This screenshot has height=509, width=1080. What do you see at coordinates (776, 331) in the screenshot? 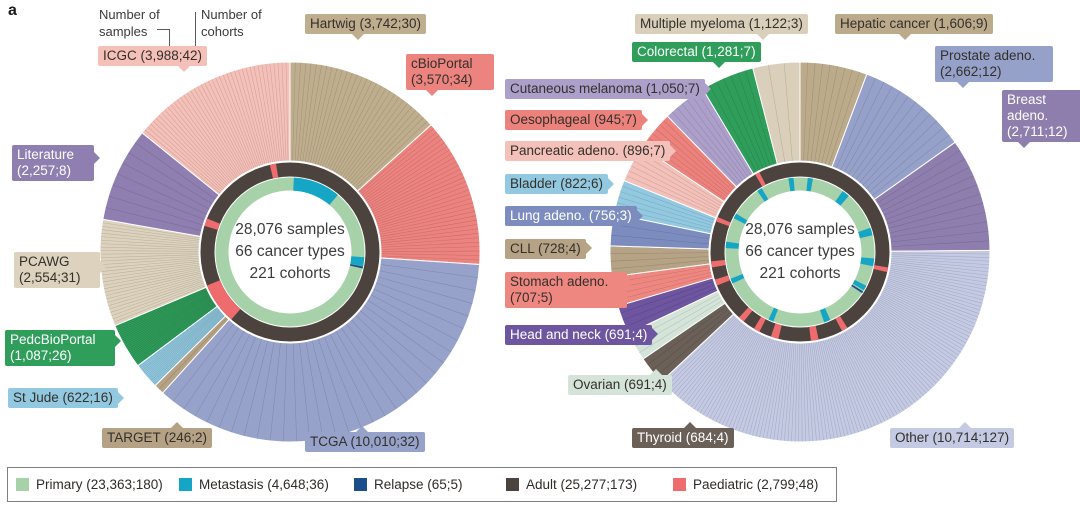
I see `ring-segment-paediatric` at bounding box center [776, 331].